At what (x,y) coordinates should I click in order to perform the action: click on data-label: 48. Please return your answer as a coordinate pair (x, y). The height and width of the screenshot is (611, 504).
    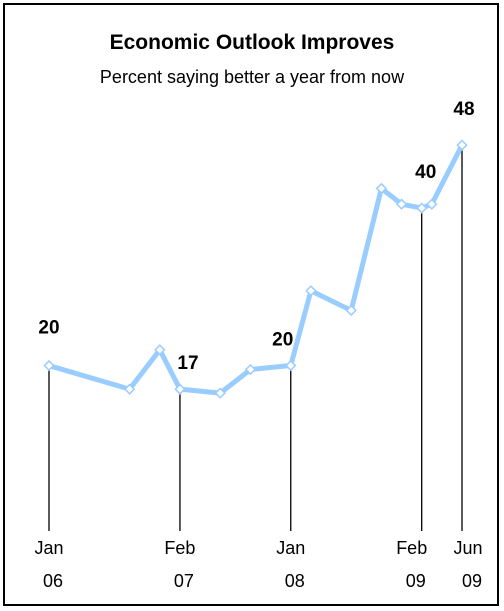
    Looking at the image, I should click on (463, 109).